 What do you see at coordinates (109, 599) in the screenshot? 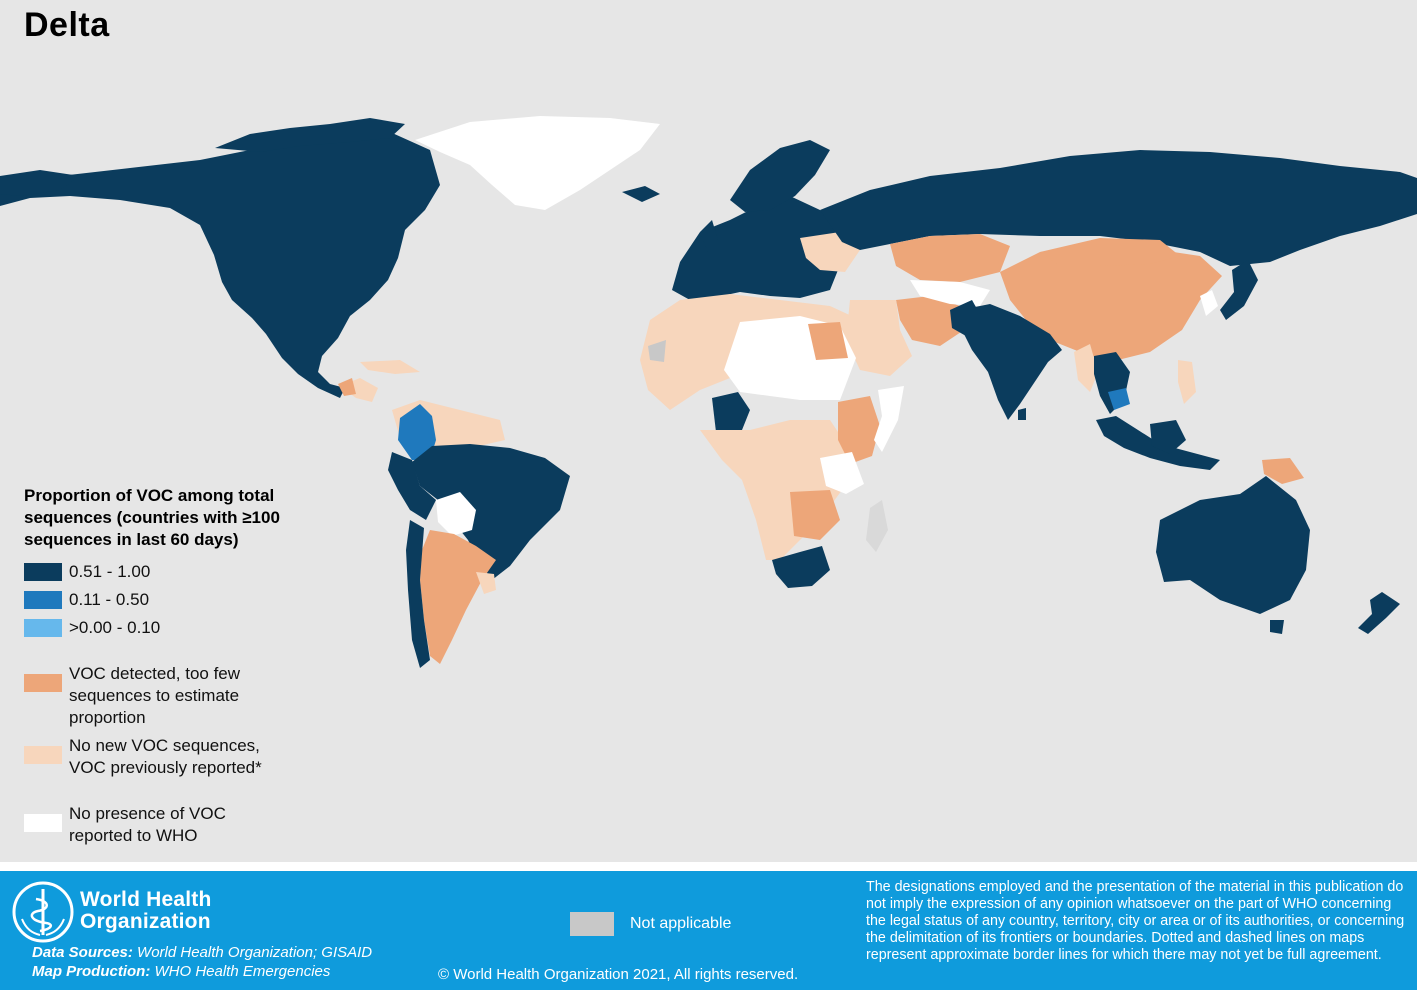
I see `legend-label: 0.11 - 0.50` at bounding box center [109, 599].